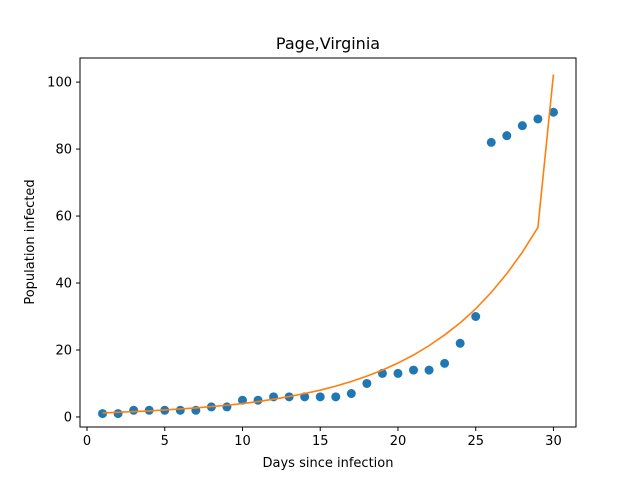  I want to click on y-tick-label: 0, so click(68, 417).